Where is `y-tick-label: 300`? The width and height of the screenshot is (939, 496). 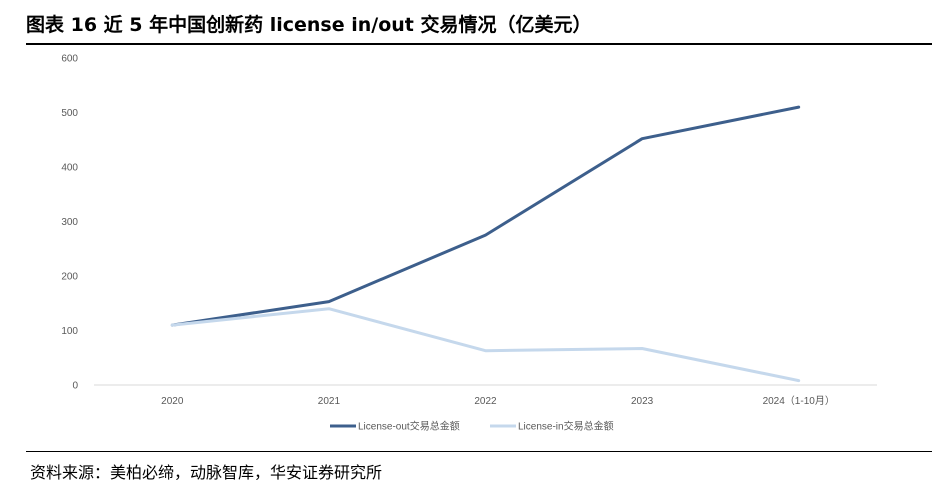 y-tick-label: 300 is located at coordinates (69, 222).